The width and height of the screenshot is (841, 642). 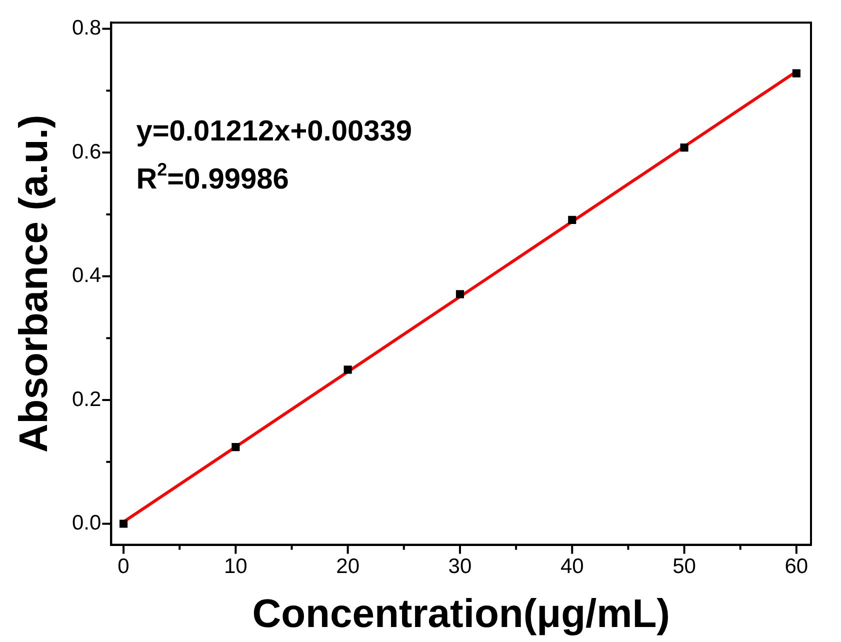 What do you see at coordinates (87, 523) in the screenshot?
I see `y-tick-label: 0.0` at bounding box center [87, 523].